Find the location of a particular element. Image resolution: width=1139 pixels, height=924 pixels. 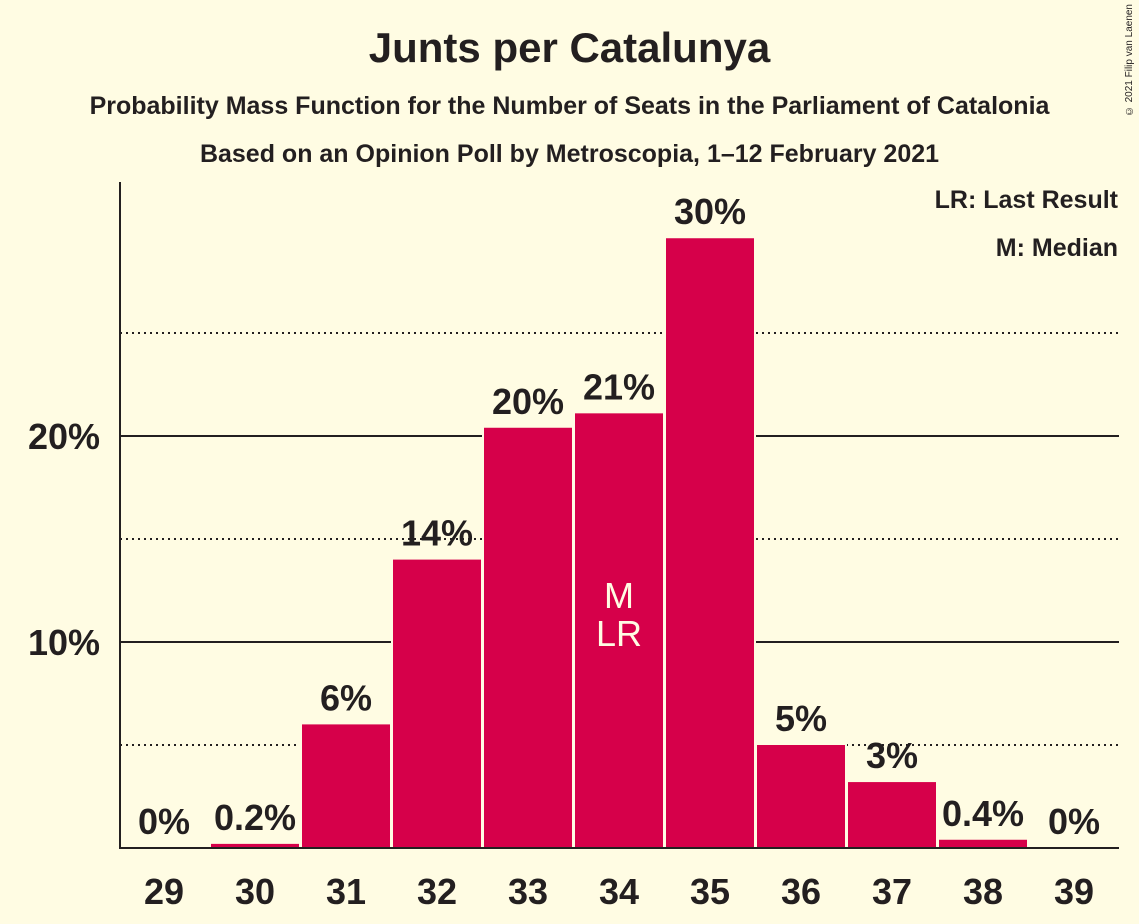

bar-value-label: 5% is located at coordinates (801, 718).